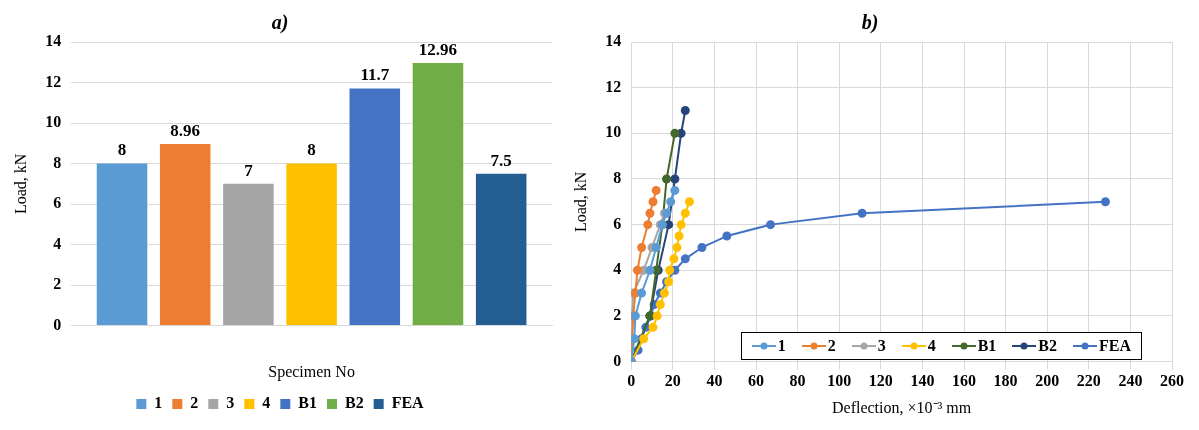 The image size is (1199, 430). I want to click on x-tick-label: 160, so click(964, 381).